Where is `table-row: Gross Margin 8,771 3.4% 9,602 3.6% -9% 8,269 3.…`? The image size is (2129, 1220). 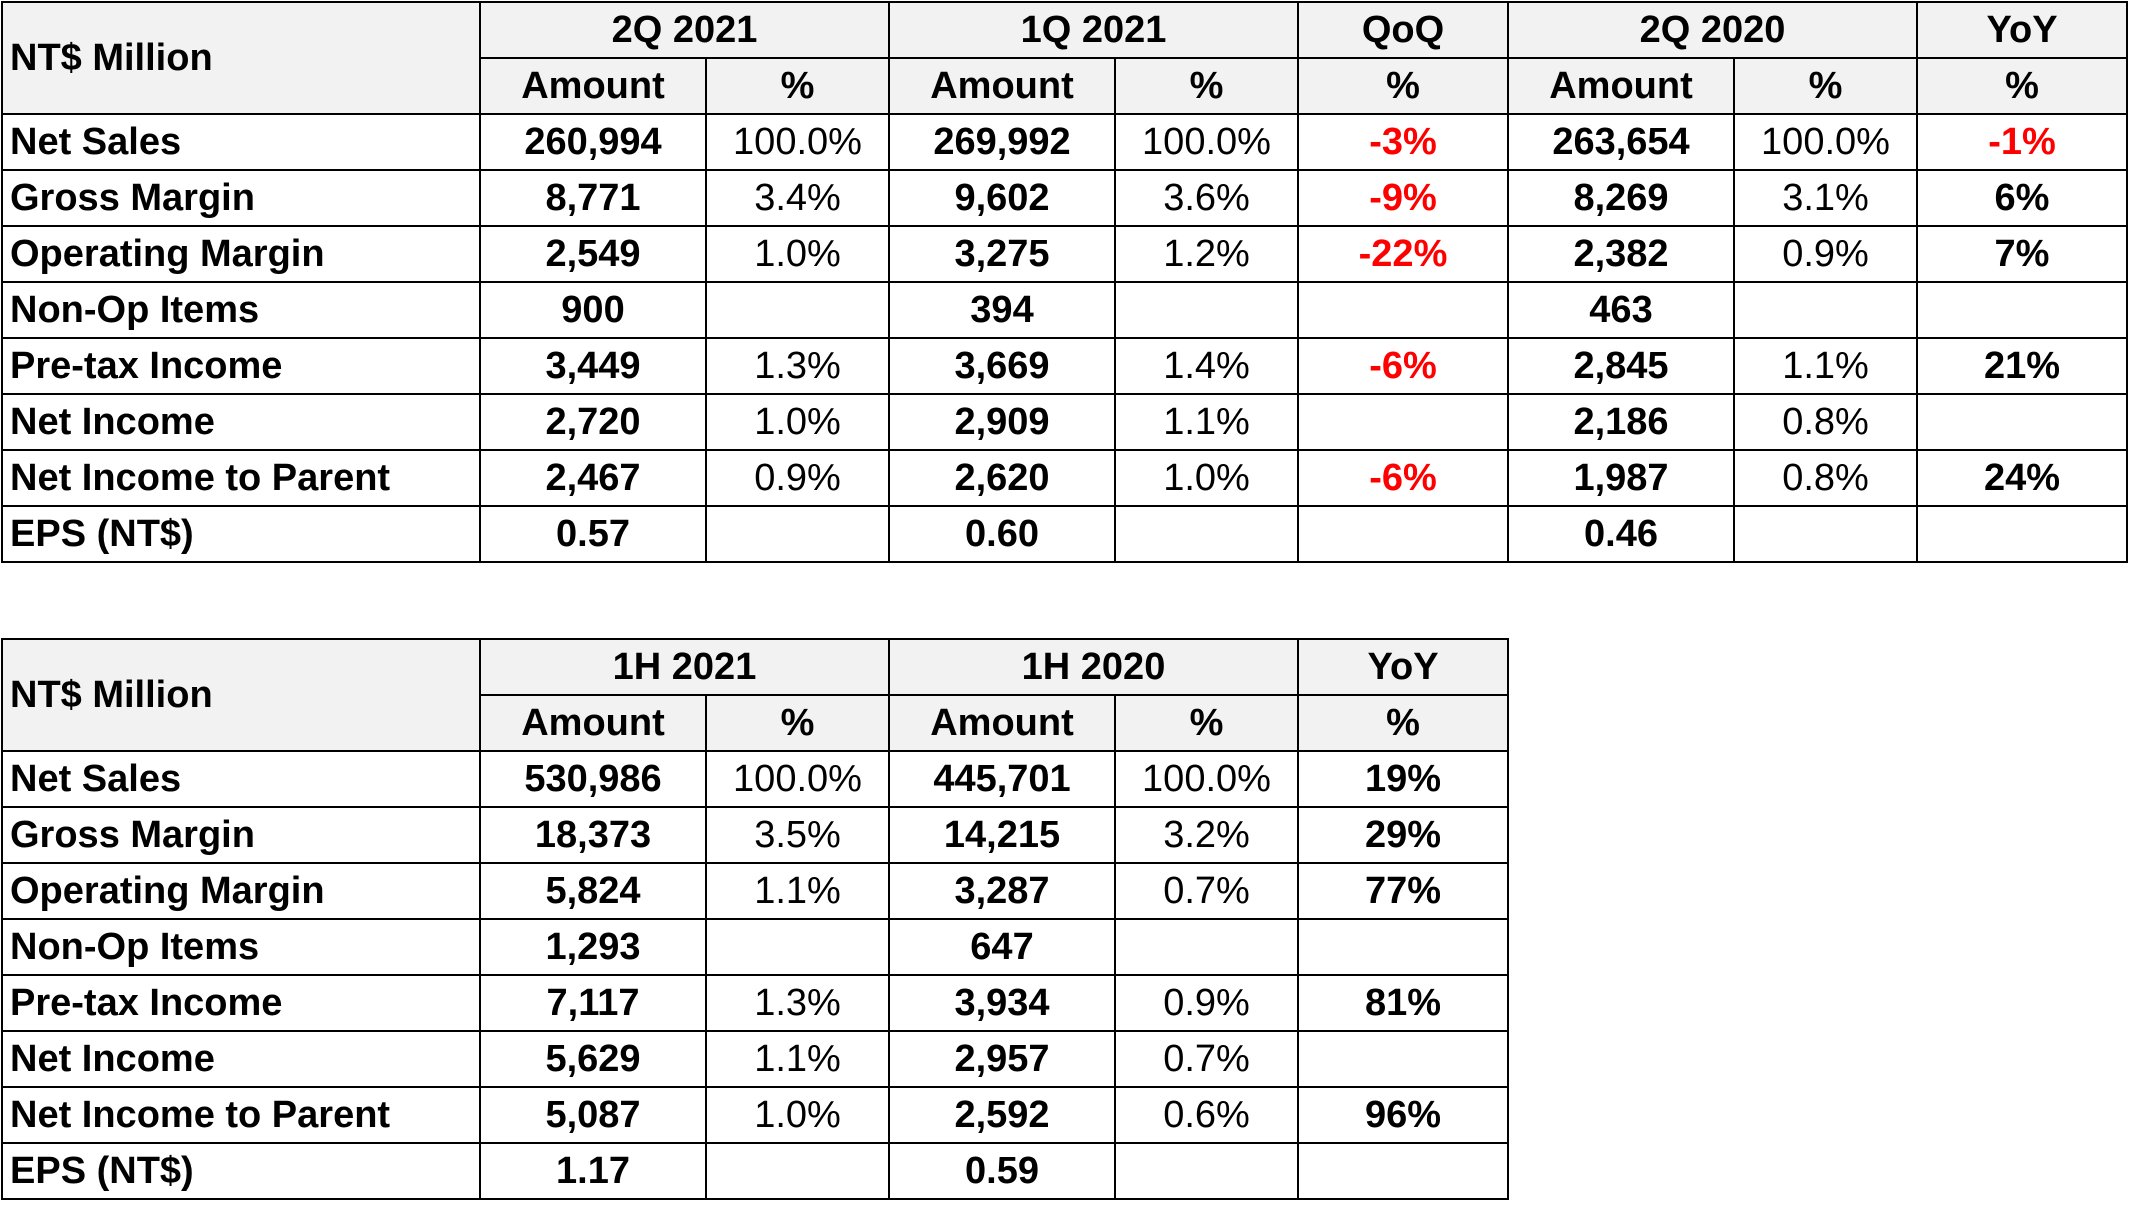
table-row: Gross Margin 8,771 3.4% 9,602 3.6% -9% 8,269 3.… is located at coordinates (1064, 198).